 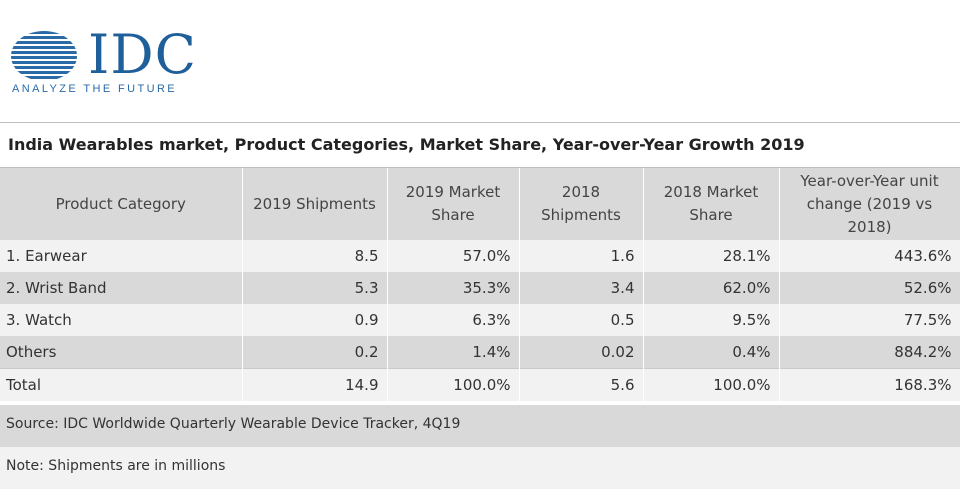 I want to click on column-header: Product Category, so click(x=121, y=204).